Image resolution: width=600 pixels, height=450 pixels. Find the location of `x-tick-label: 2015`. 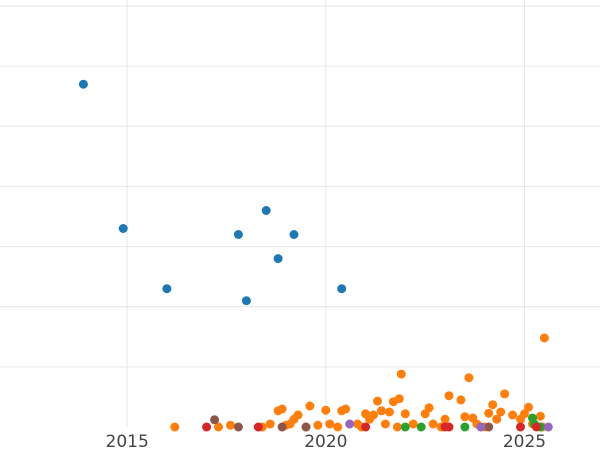

x-tick-label: 2015 is located at coordinates (127, 441).